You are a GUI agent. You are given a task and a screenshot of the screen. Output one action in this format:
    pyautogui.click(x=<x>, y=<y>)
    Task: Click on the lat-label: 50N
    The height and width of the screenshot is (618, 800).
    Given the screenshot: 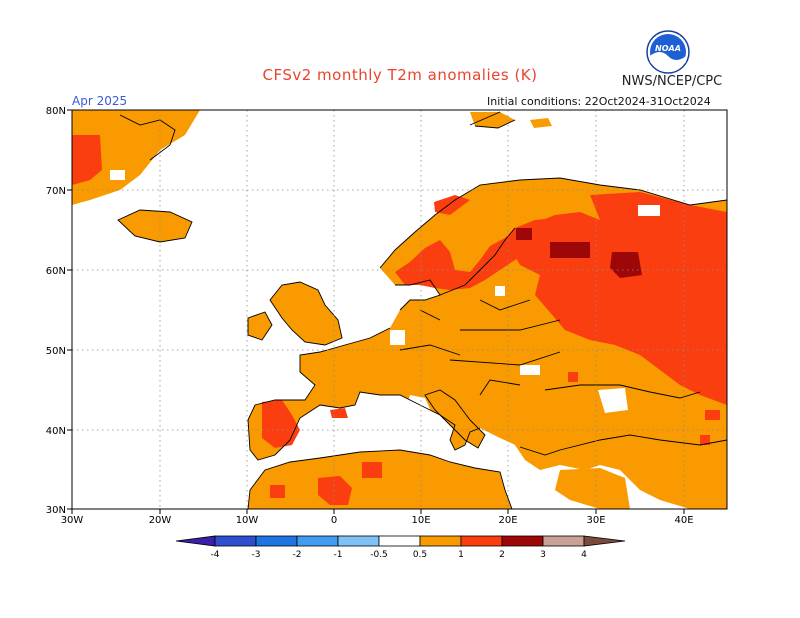 What is the action you would take?
    pyautogui.click(x=56, y=351)
    